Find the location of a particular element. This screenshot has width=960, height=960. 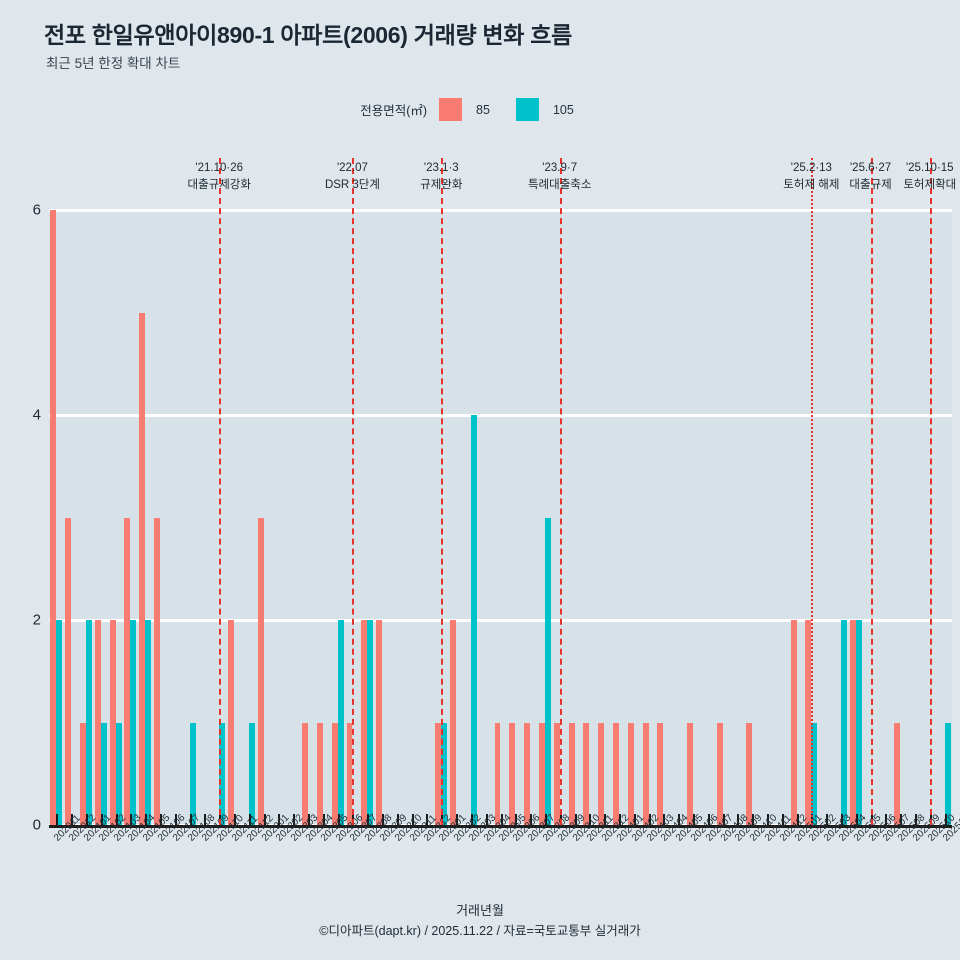

event-title: 토허제확대 is located at coordinates (930, 184).